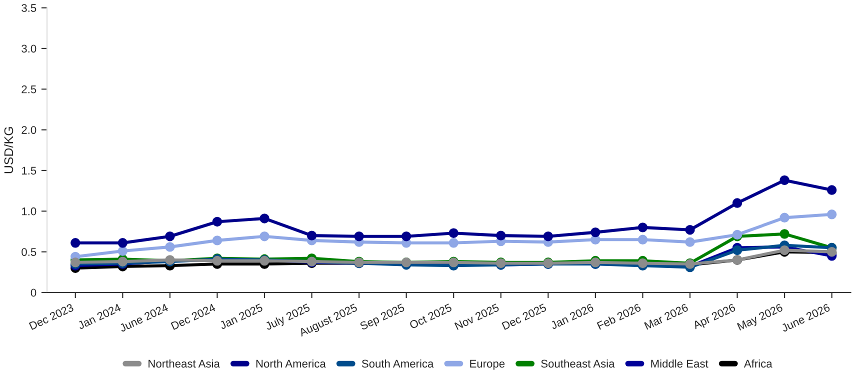 Image resolution: width=855 pixels, height=390 pixels. I want to click on x-tick-label: Dec 2023, so click(51, 316).